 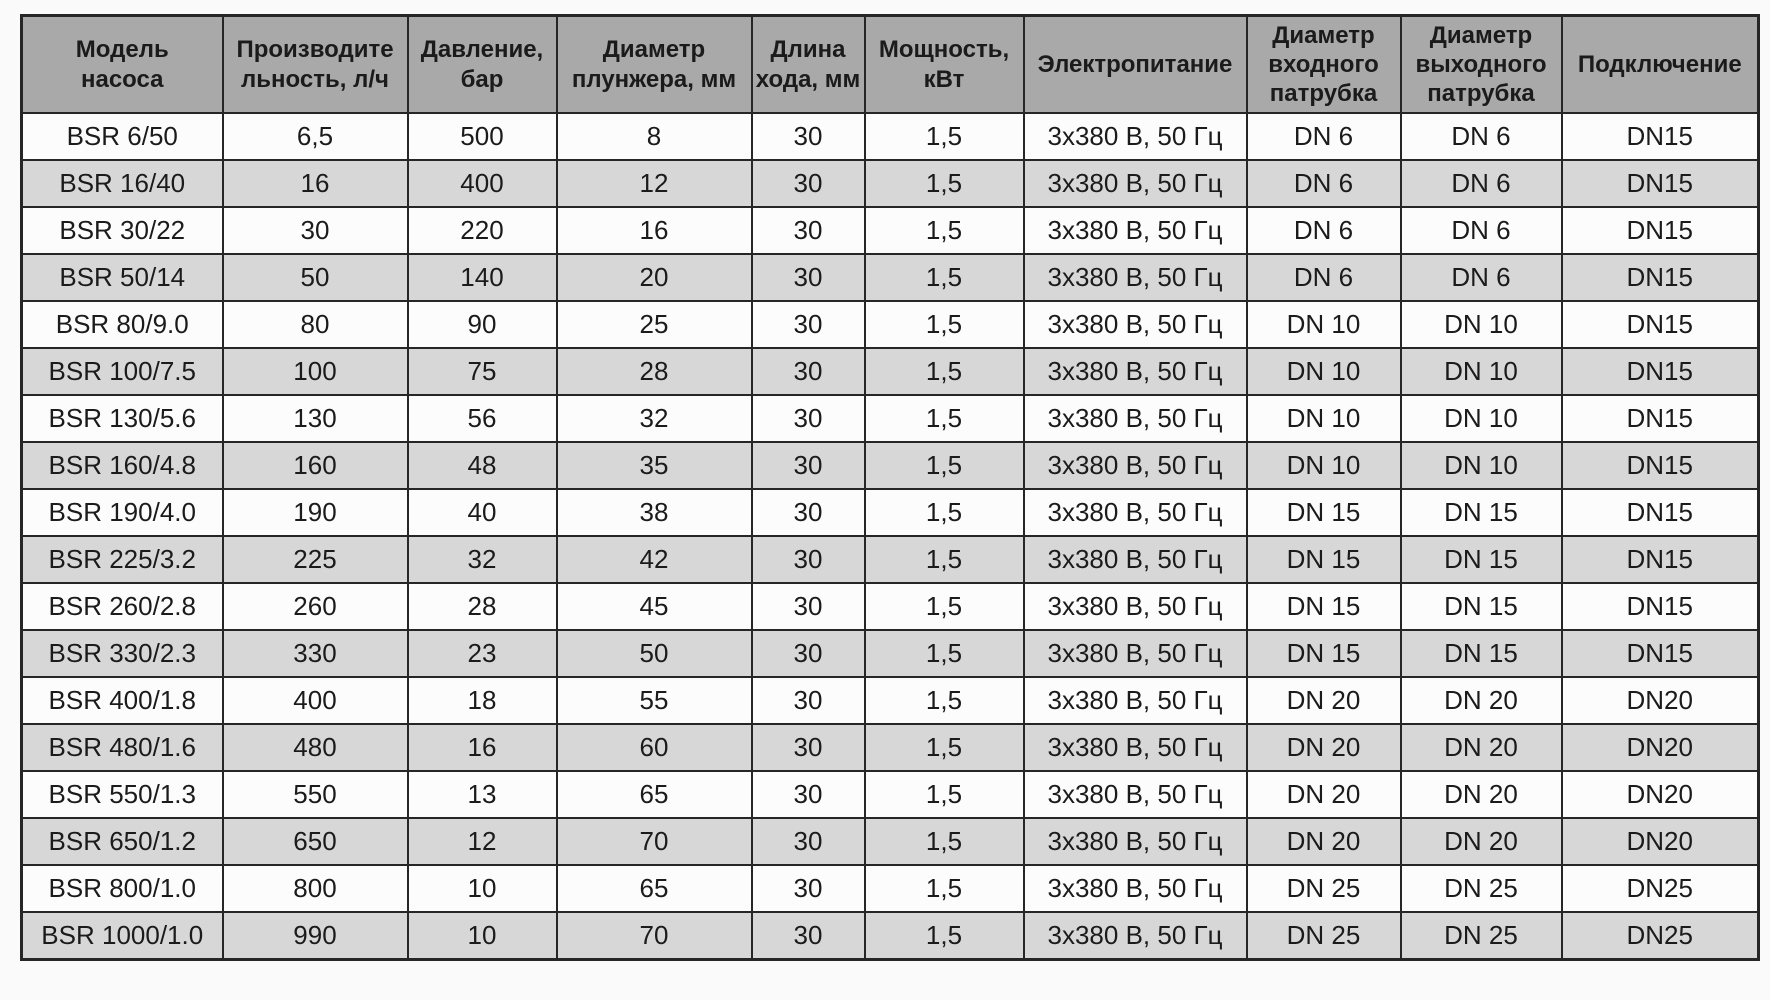 I want to click on cell-connection: DN25, so click(x=1660, y=888).